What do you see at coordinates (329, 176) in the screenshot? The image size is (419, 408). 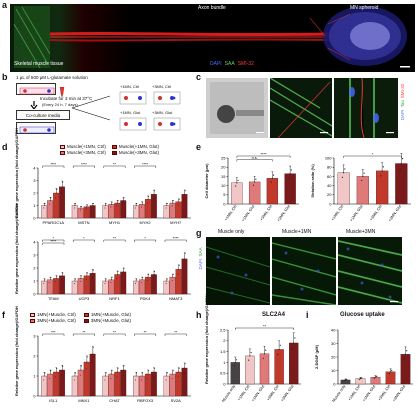 I see `y-tick-label: 60` at bounding box center [329, 176].